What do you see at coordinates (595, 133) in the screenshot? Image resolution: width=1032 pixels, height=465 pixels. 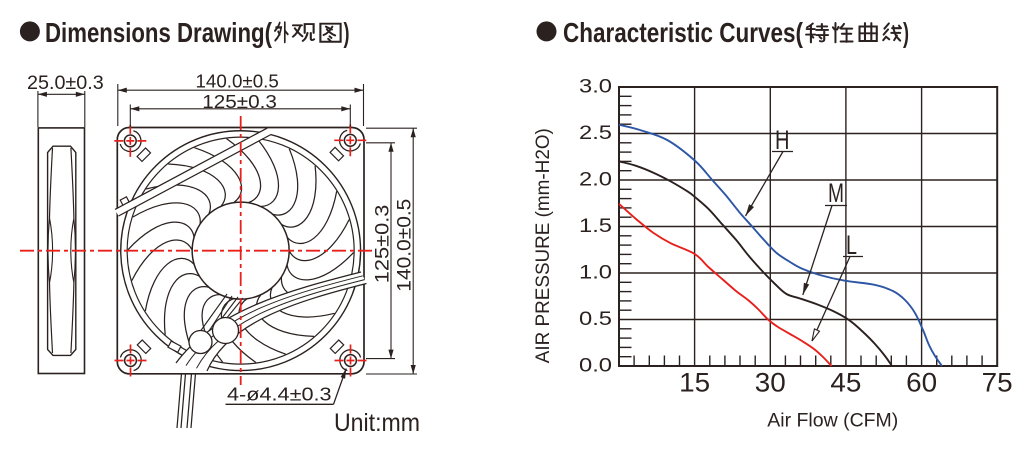 I see `svg-text: 2.5` at bounding box center [595, 133].